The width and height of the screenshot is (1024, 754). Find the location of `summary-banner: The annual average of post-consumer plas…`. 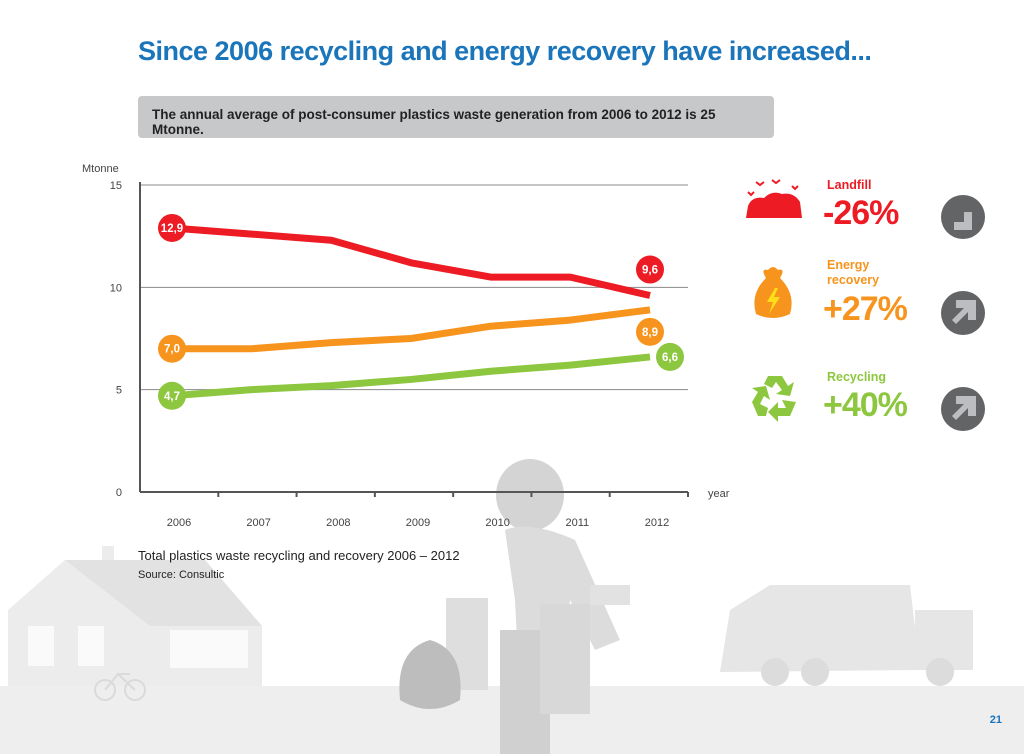

summary-banner: The annual average of post-consumer plas… is located at coordinates (456, 117).